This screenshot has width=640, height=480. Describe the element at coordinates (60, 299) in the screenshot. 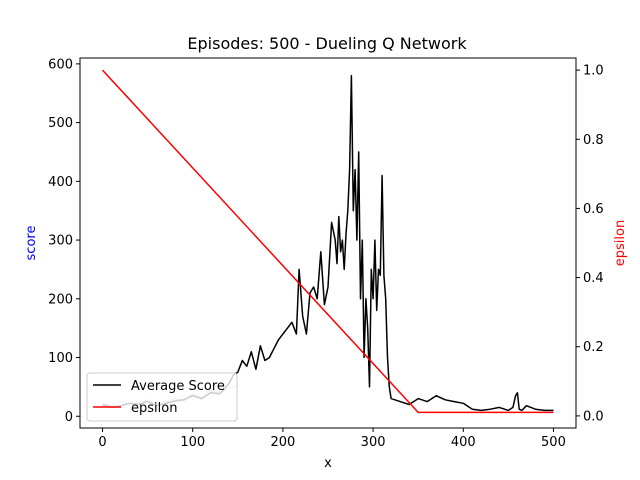

I see `y-left-tick-label: 200` at that location.